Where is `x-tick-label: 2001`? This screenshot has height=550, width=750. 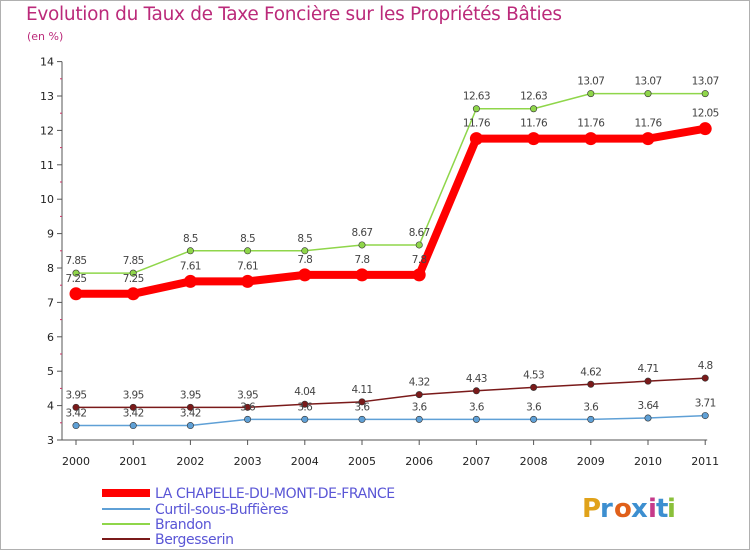 x-tick-label: 2001 is located at coordinates (133, 461).